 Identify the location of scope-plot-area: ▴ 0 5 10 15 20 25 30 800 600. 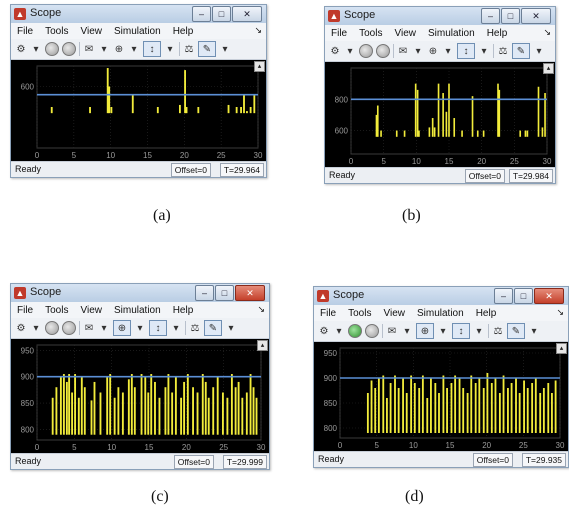
(440, 115).